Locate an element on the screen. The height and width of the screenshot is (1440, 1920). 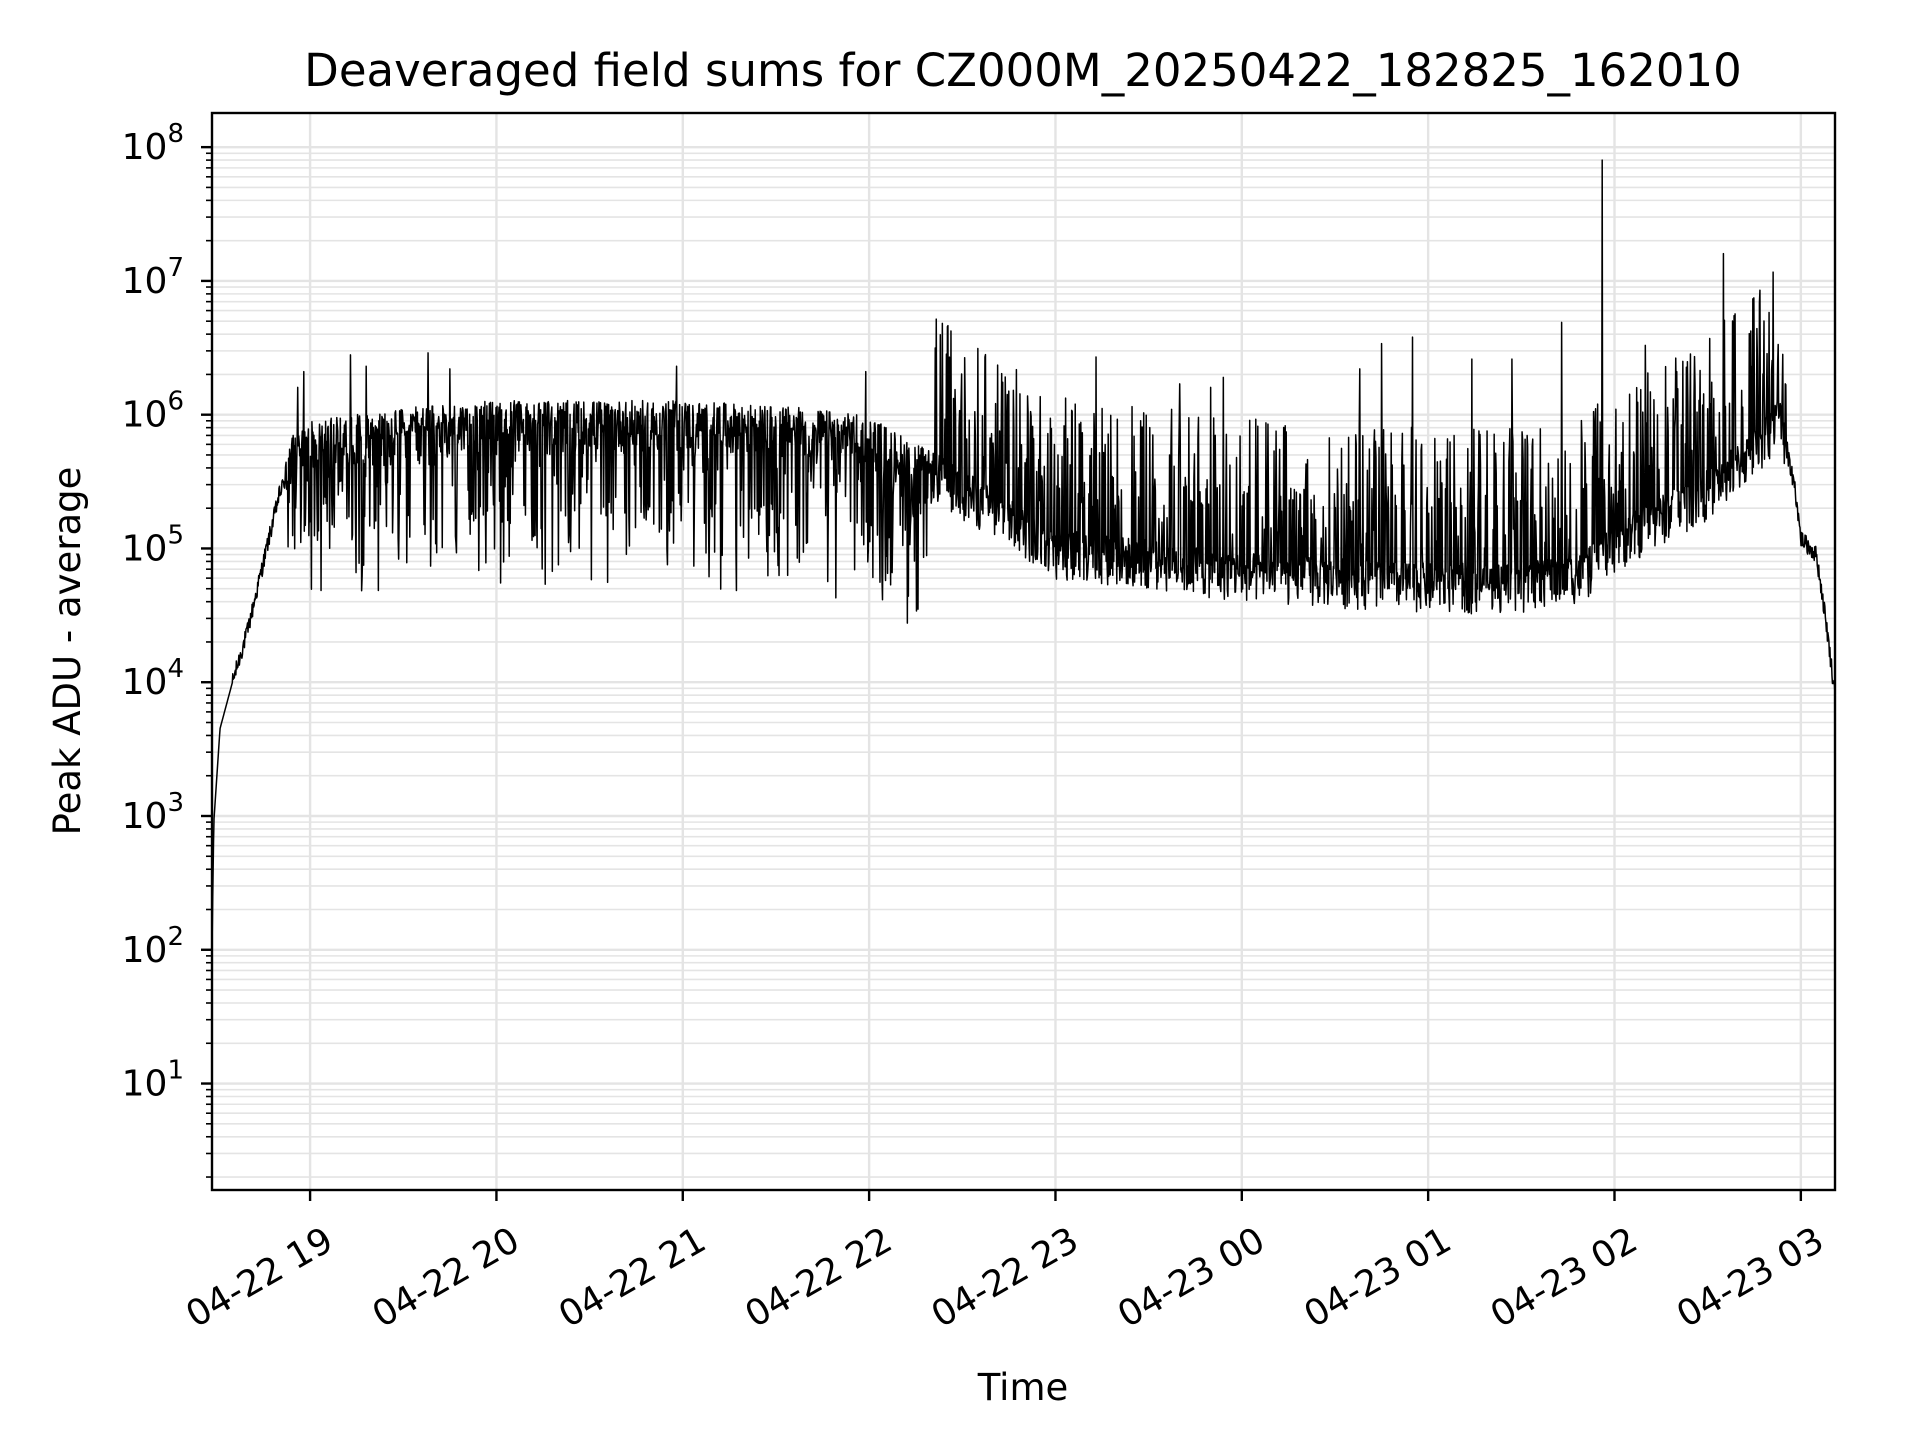
y-tick-label: 10¹ is located at coordinates (153, 1080).